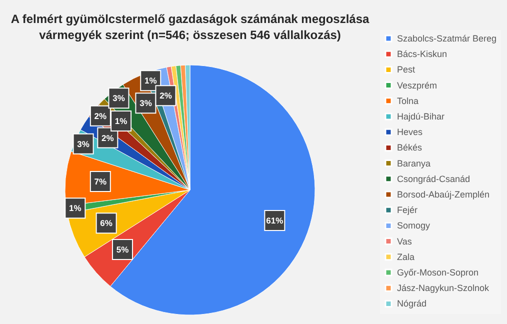  Describe the element at coordinates (414, 163) in the screenshot. I see `legend-label: Baranya` at that location.